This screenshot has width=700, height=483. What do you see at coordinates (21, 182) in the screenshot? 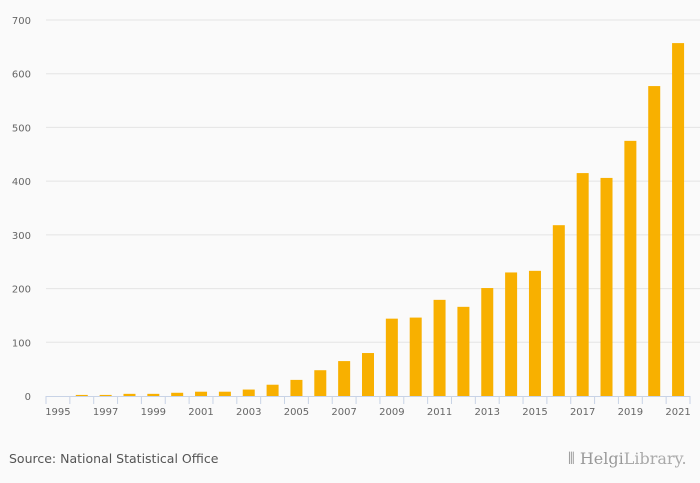
I see `y-tick-label: 400` at bounding box center [21, 182].